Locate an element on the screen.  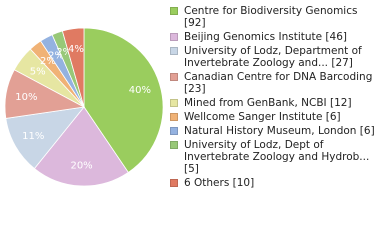
legend-label: Canadian Centre for DNA Barcoding [23] is located at coordinates (278, 83).